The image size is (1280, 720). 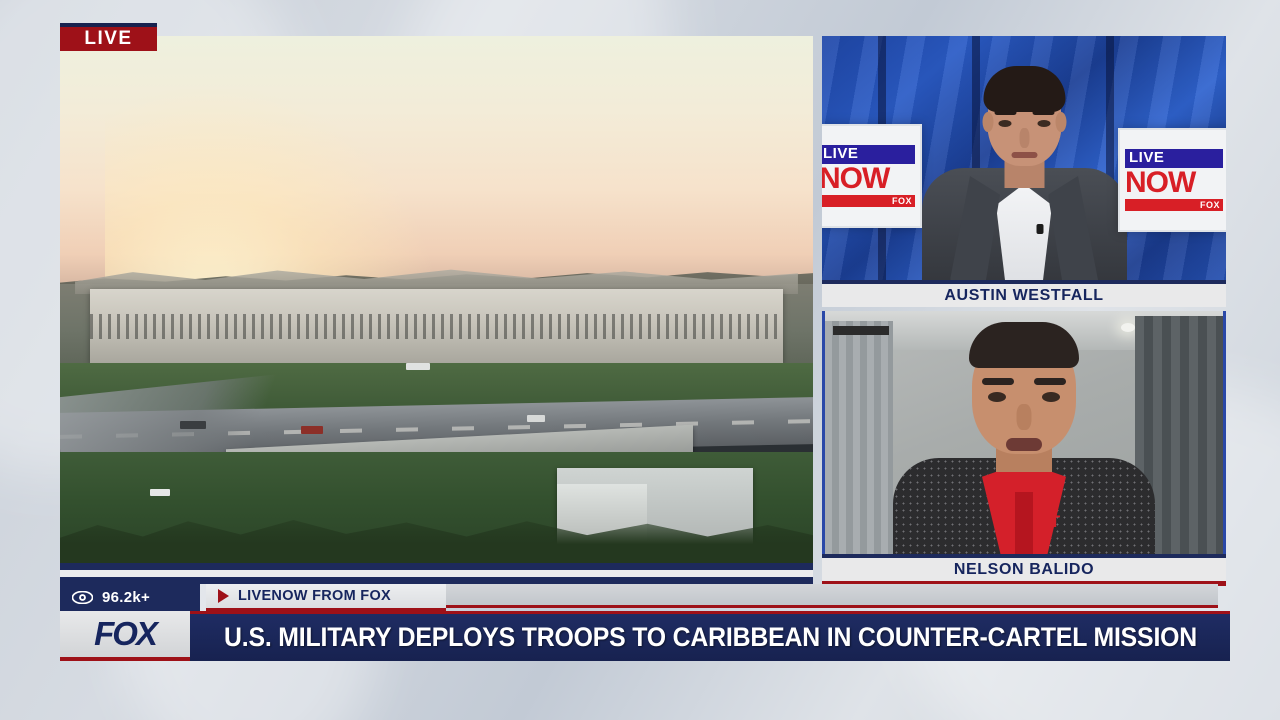 I want to click on fox-logo-box: FOX, so click(x=125, y=636).